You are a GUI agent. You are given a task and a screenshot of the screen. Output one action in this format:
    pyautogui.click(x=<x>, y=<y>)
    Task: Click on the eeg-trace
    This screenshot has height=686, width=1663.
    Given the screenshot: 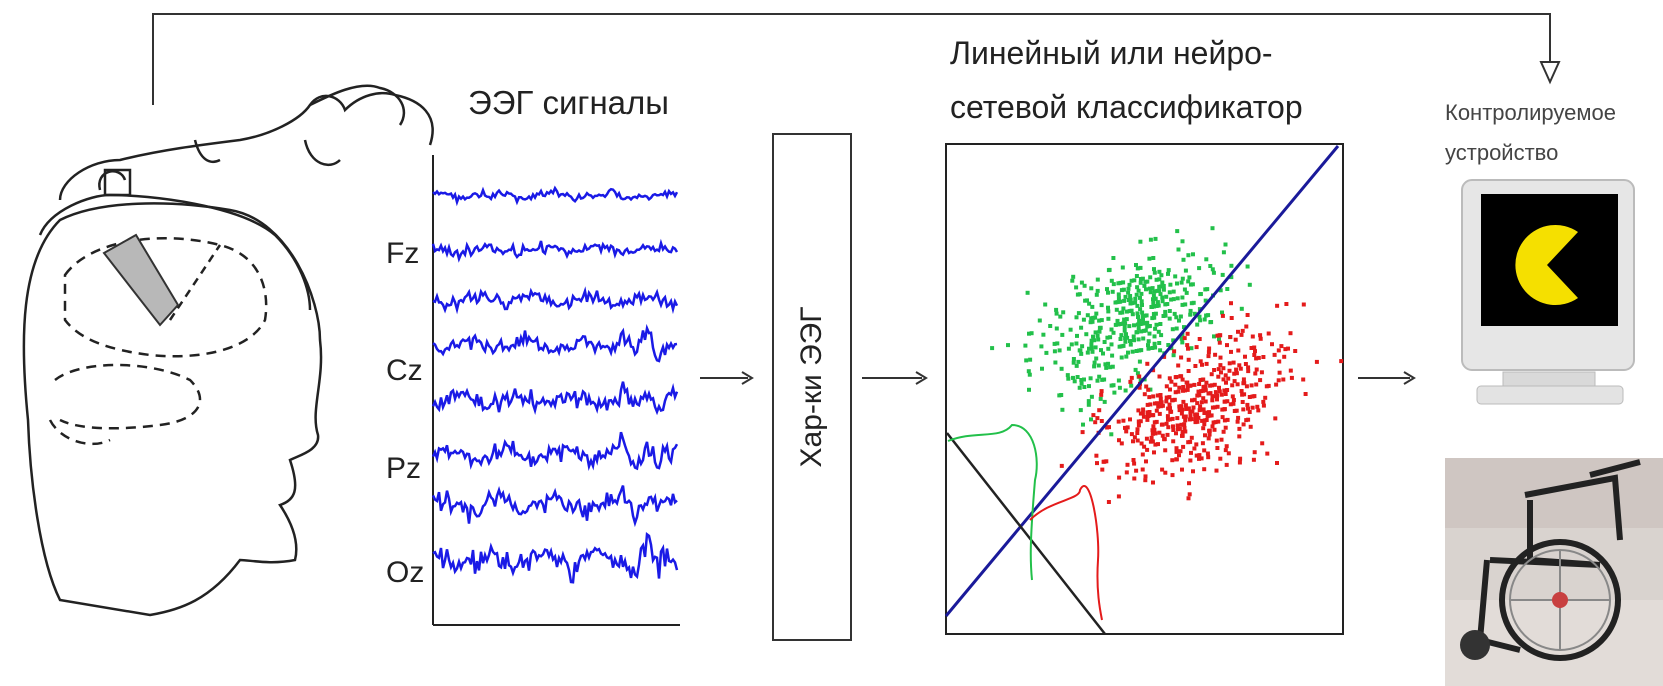 What is the action you would take?
    pyautogui.click(x=555, y=557)
    